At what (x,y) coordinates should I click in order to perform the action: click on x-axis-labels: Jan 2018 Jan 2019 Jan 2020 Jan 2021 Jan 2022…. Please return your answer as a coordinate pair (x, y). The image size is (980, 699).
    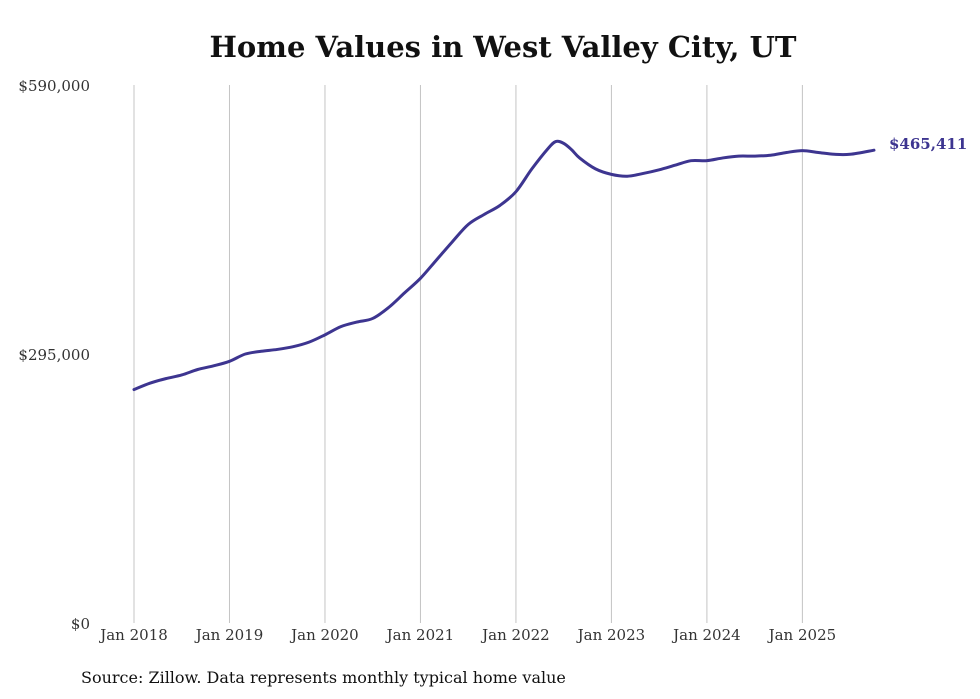
    Looking at the image, I should click on (467, 635).